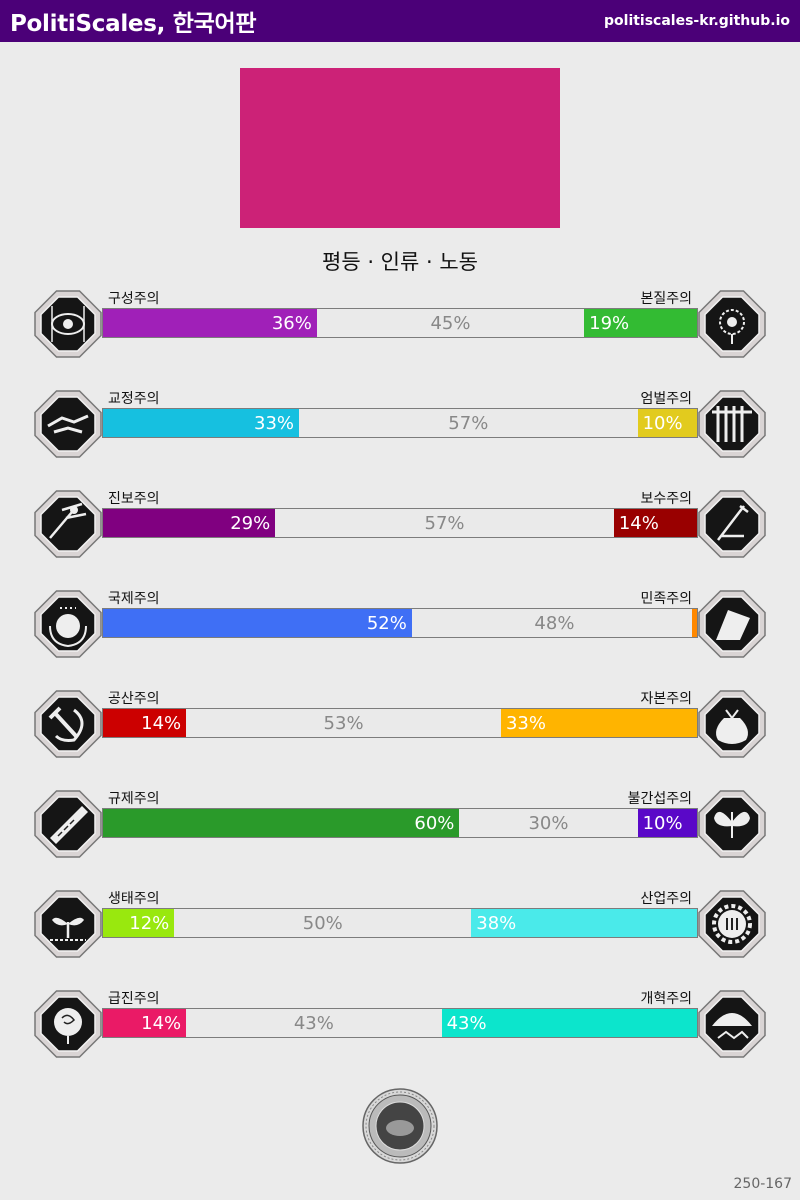 The width and height of the screenshot is (800, 1200). I want to click on axis-middle-value: 43%, so click(313, 1023).